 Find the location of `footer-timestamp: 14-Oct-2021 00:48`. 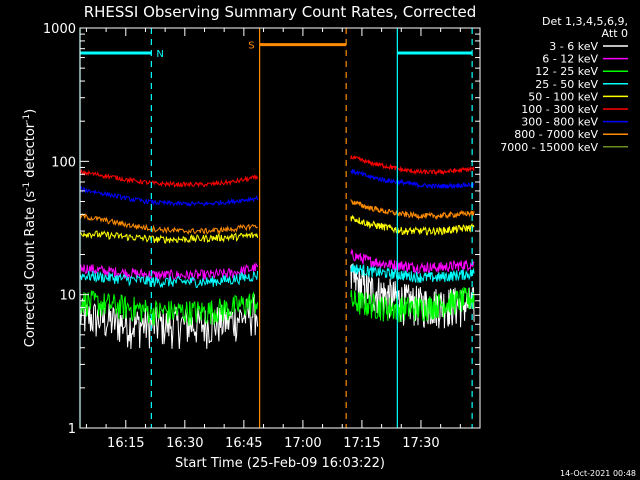

footer-timestamp: 14-Oct-2021 00:48 is located at coordinates (598, 473).